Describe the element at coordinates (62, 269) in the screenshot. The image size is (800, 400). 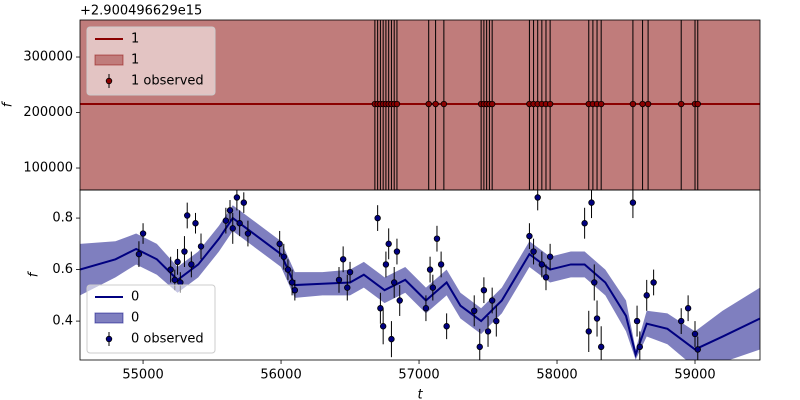
I see `y-tick-label: 0.6` at that location.